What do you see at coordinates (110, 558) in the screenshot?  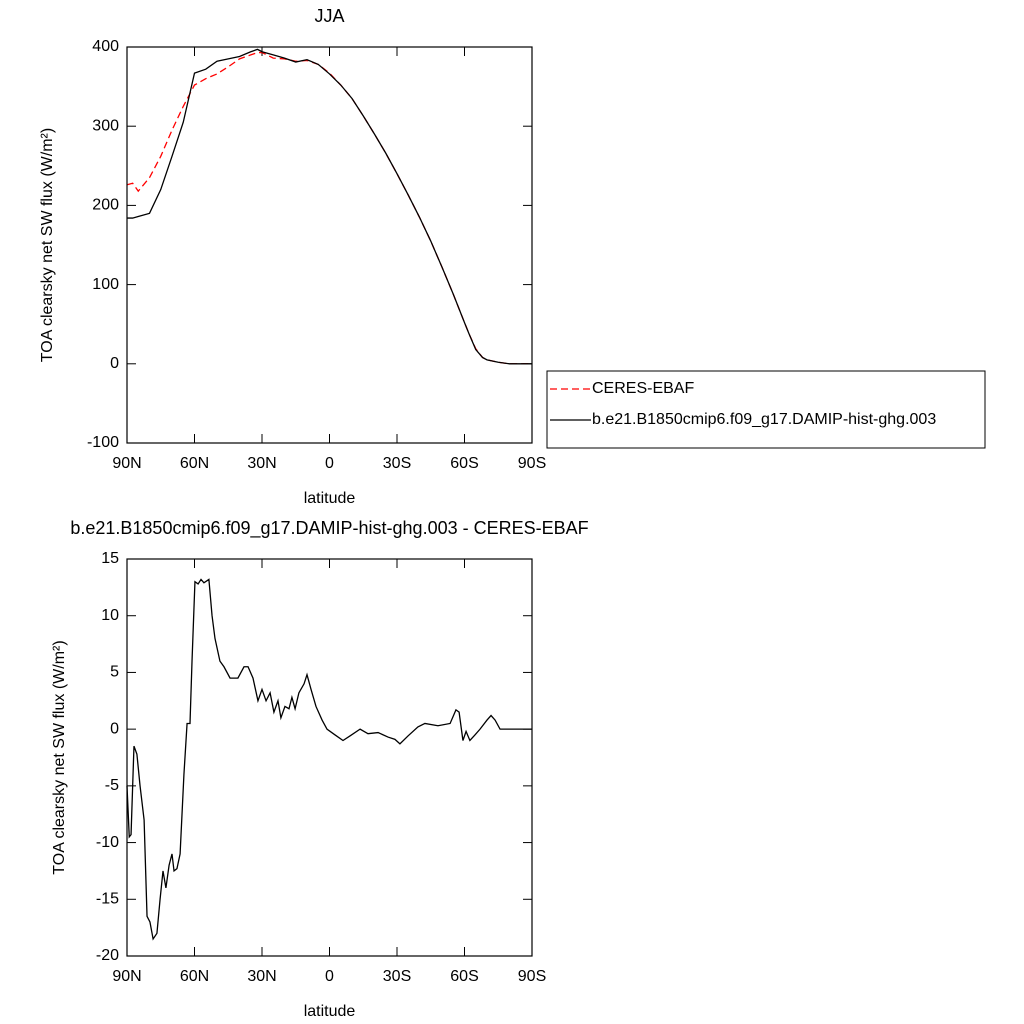 I see `y-tick-label: 15` at bounding box center [110, 558].